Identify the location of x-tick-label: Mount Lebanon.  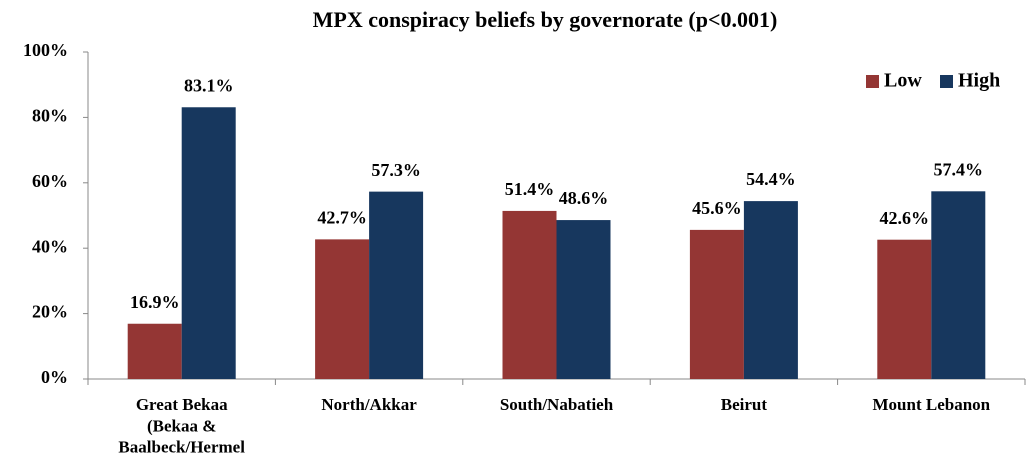
(931, 404).